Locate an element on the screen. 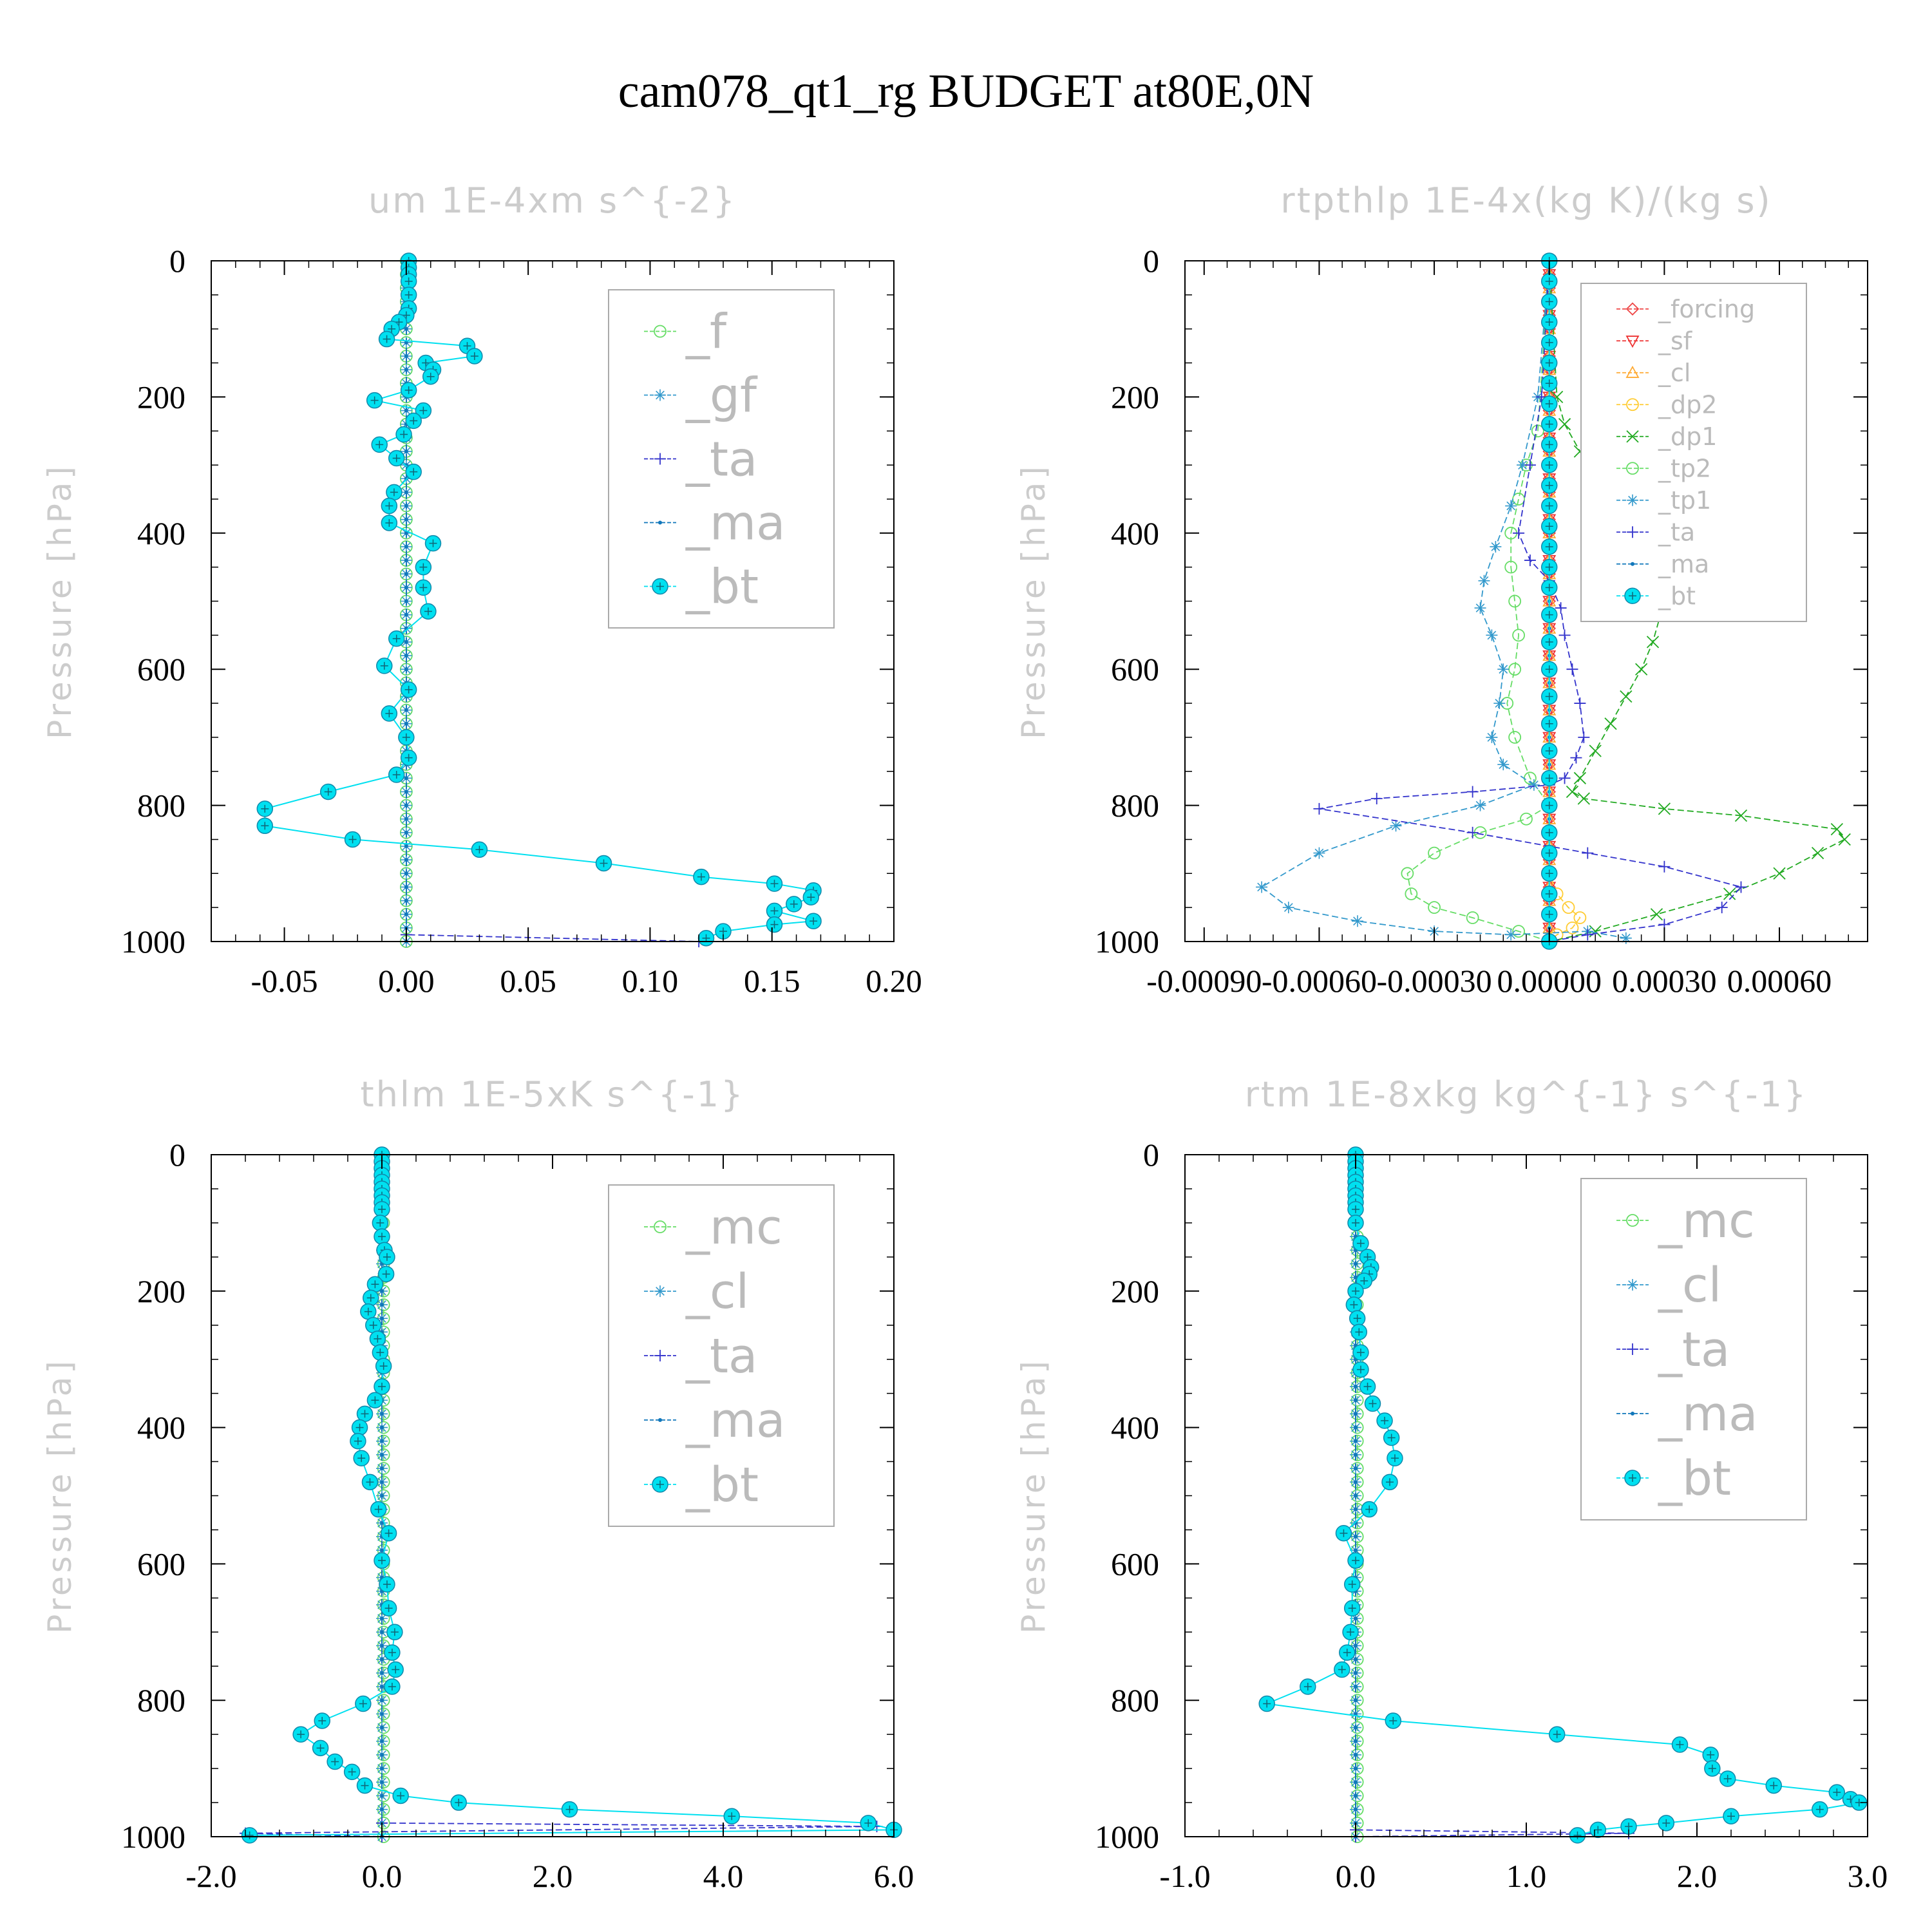 This screenshot has height=1932, width=1932. x-tick-label: 0.15 is located at coordinates (772, 981).